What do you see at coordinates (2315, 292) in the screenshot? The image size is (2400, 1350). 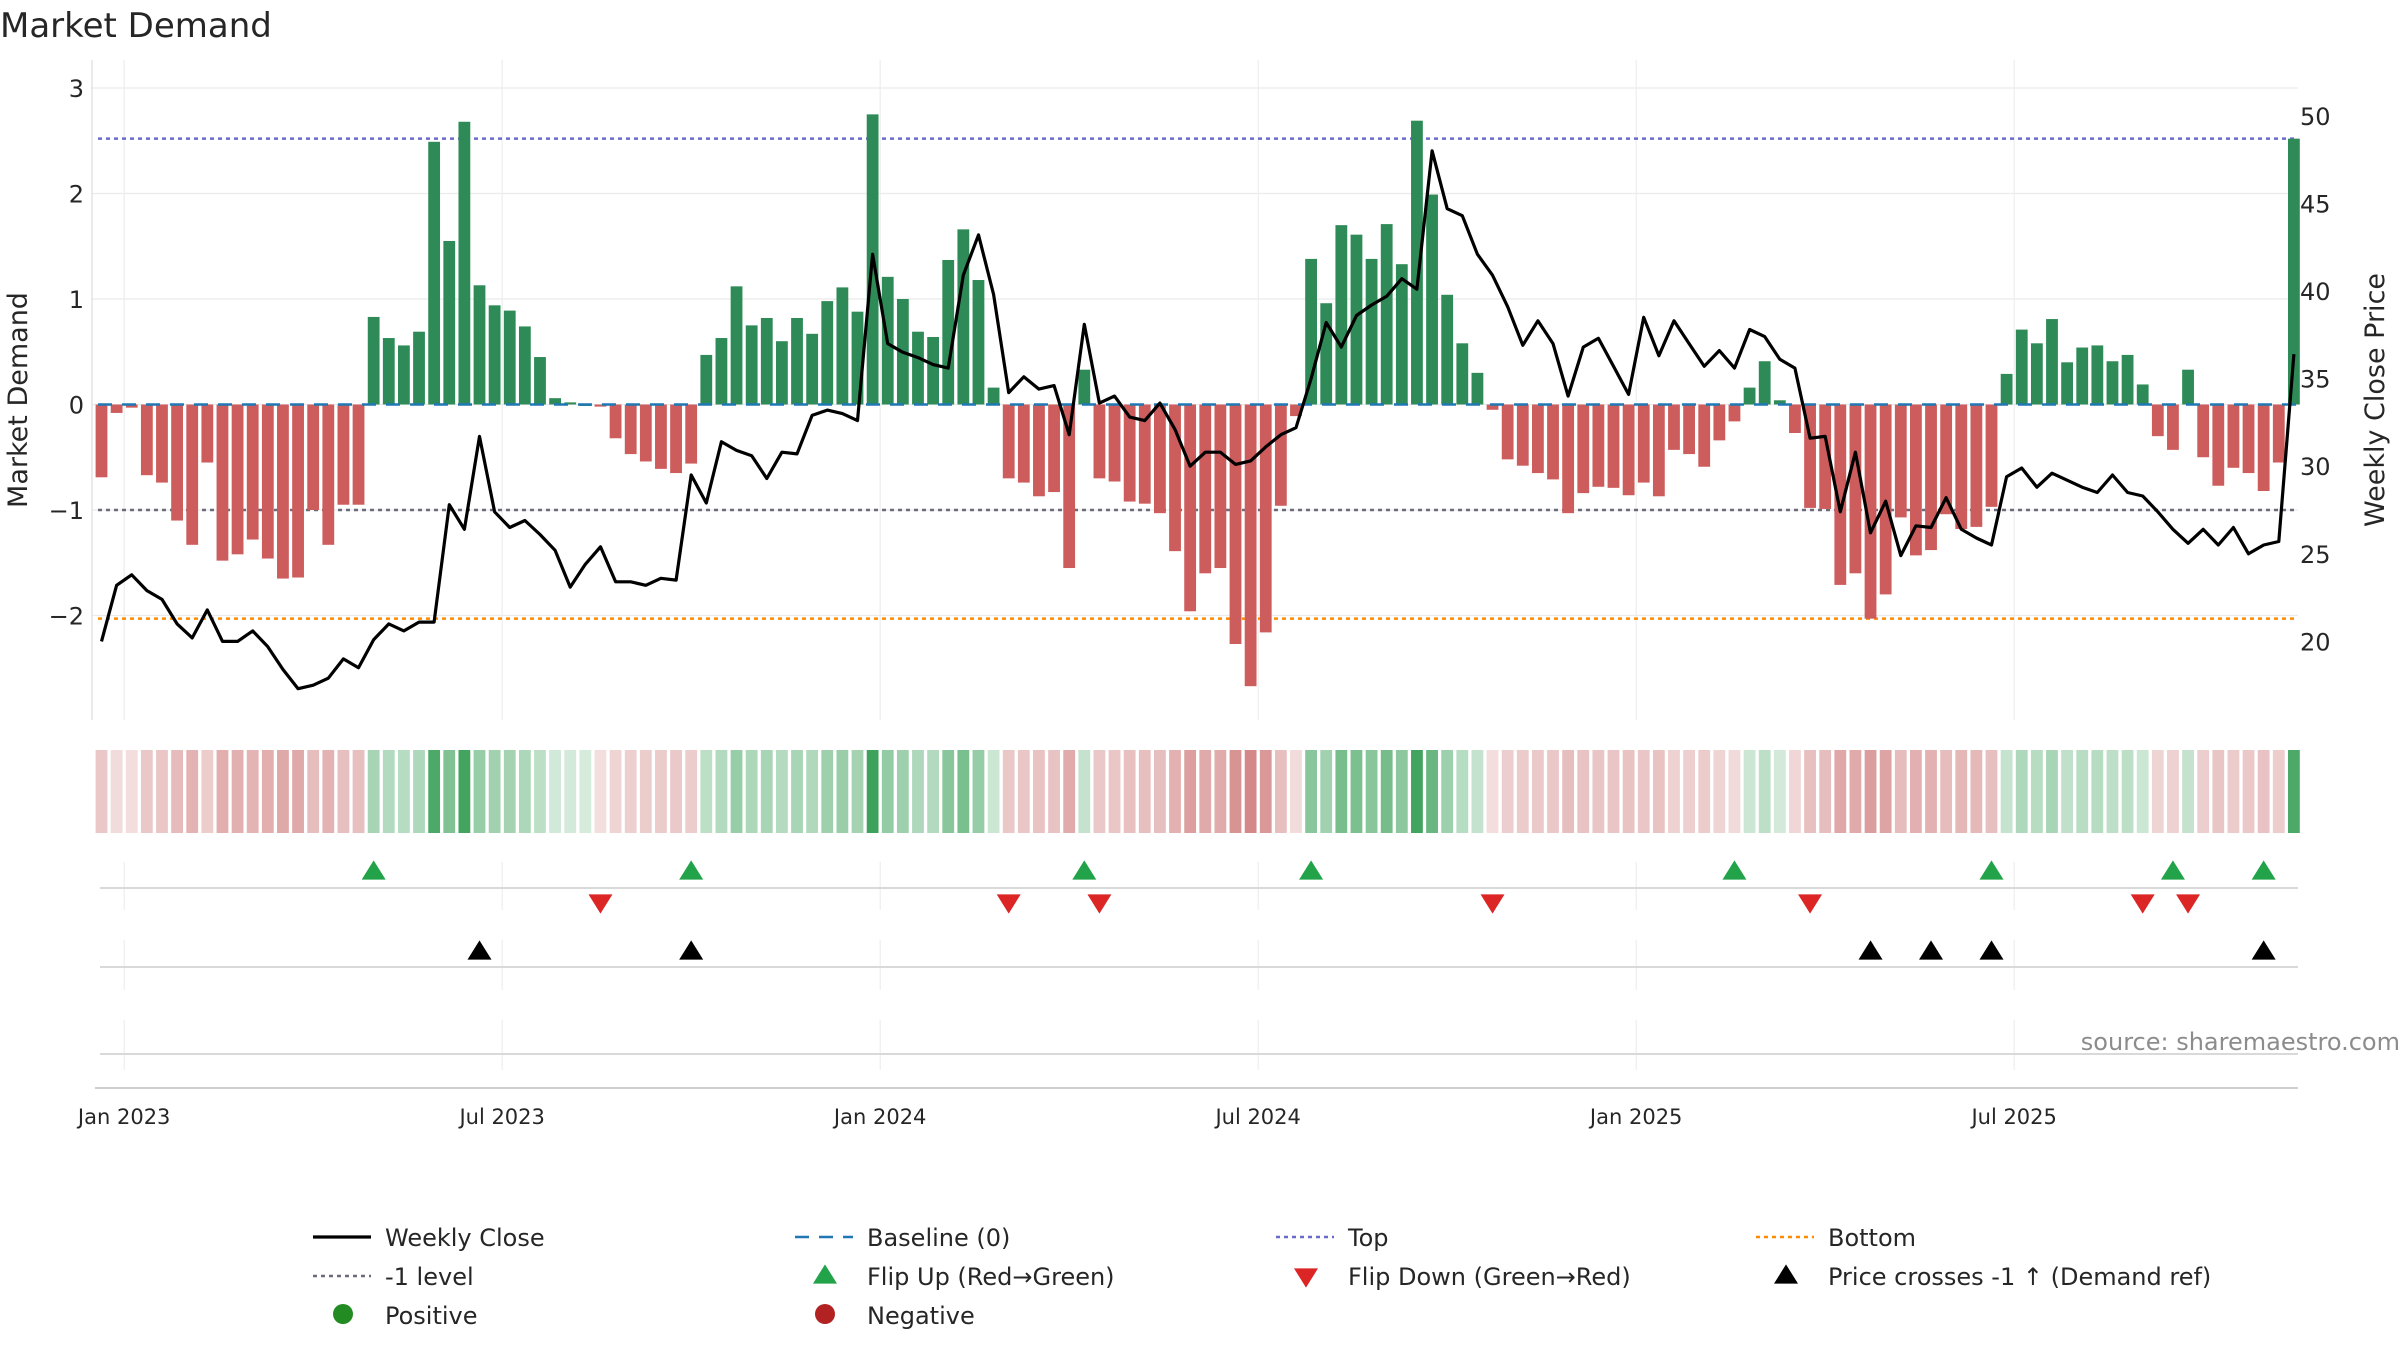 I see `y-right-tick-label: 40` at bounding box center [2315, 292].